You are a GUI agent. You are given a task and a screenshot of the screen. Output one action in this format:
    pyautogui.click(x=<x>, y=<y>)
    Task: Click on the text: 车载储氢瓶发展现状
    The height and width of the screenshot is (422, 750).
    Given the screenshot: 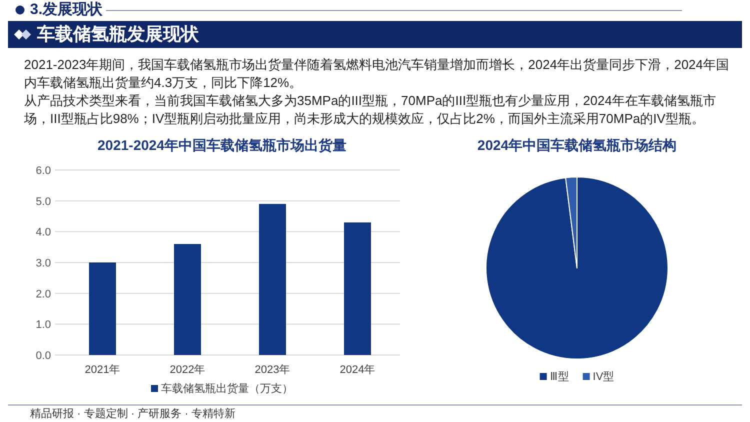 What is the action you would take?
    pyautogui.click(x=118, y=34)
    